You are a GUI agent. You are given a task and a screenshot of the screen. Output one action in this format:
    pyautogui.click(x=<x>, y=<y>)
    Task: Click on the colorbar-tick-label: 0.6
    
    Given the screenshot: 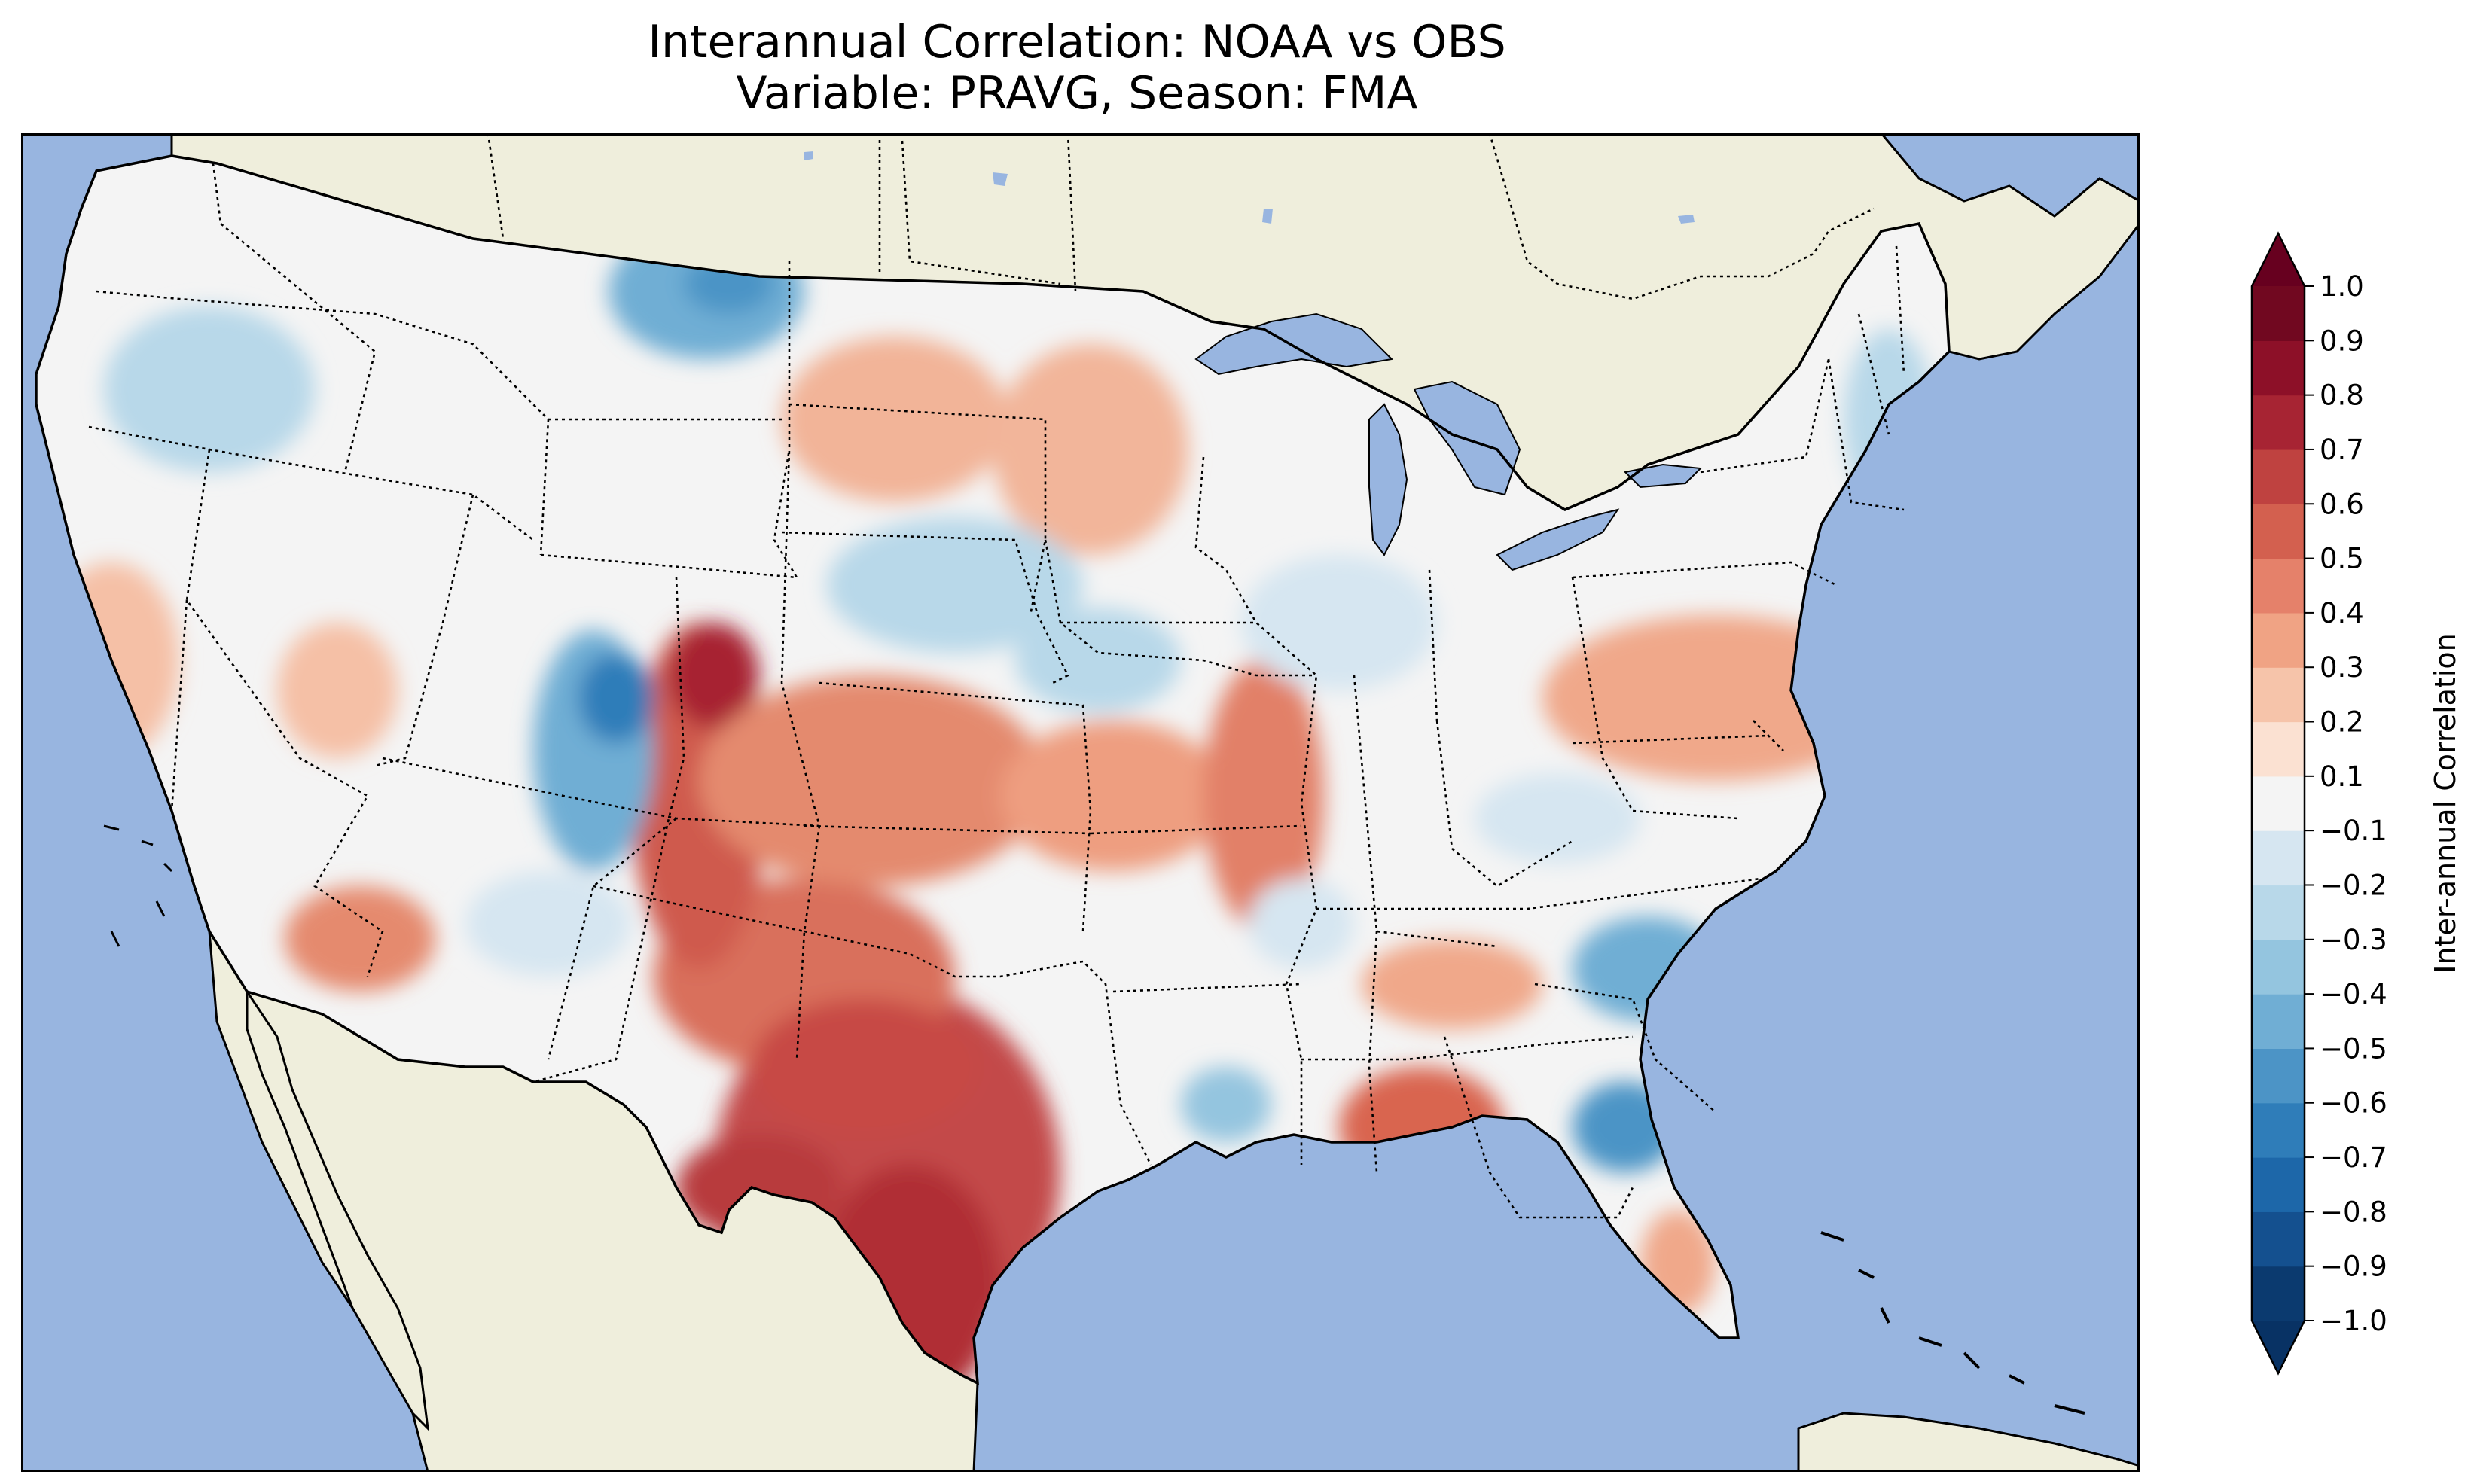 What is the action you would take?
    pyautogui.click(x=2342, y=504)
    